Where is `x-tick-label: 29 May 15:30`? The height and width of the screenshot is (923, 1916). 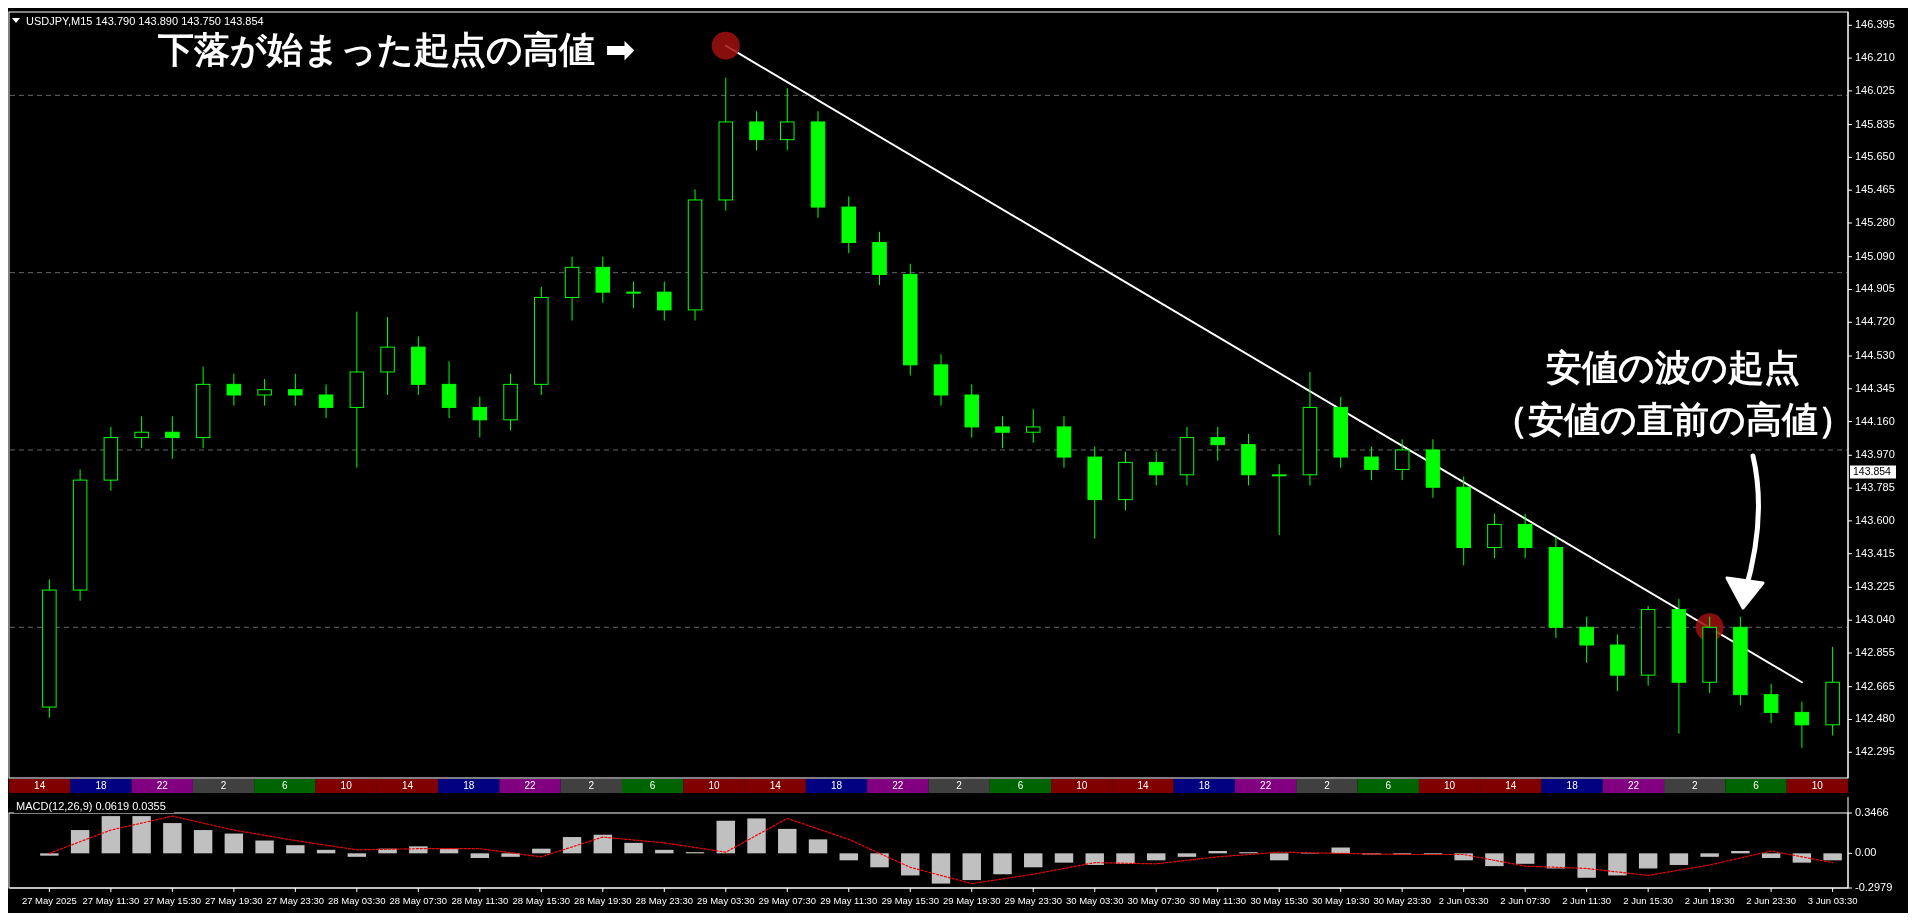
x-tick-label: 29 May 15:30 is located at coordinates (910, 900).